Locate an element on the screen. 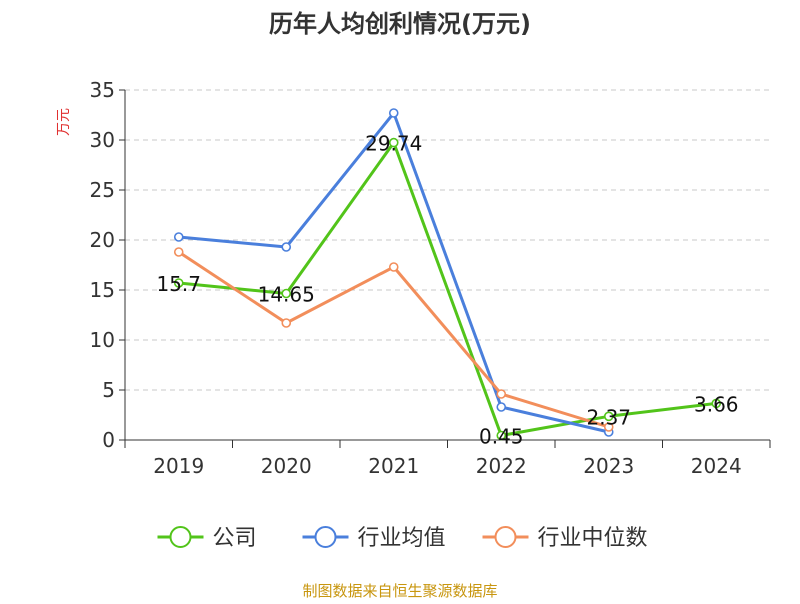 Image resolution: width=800 pixels, height=604 pixels. data-label: 29.74 is located at coordinates (393, 144).